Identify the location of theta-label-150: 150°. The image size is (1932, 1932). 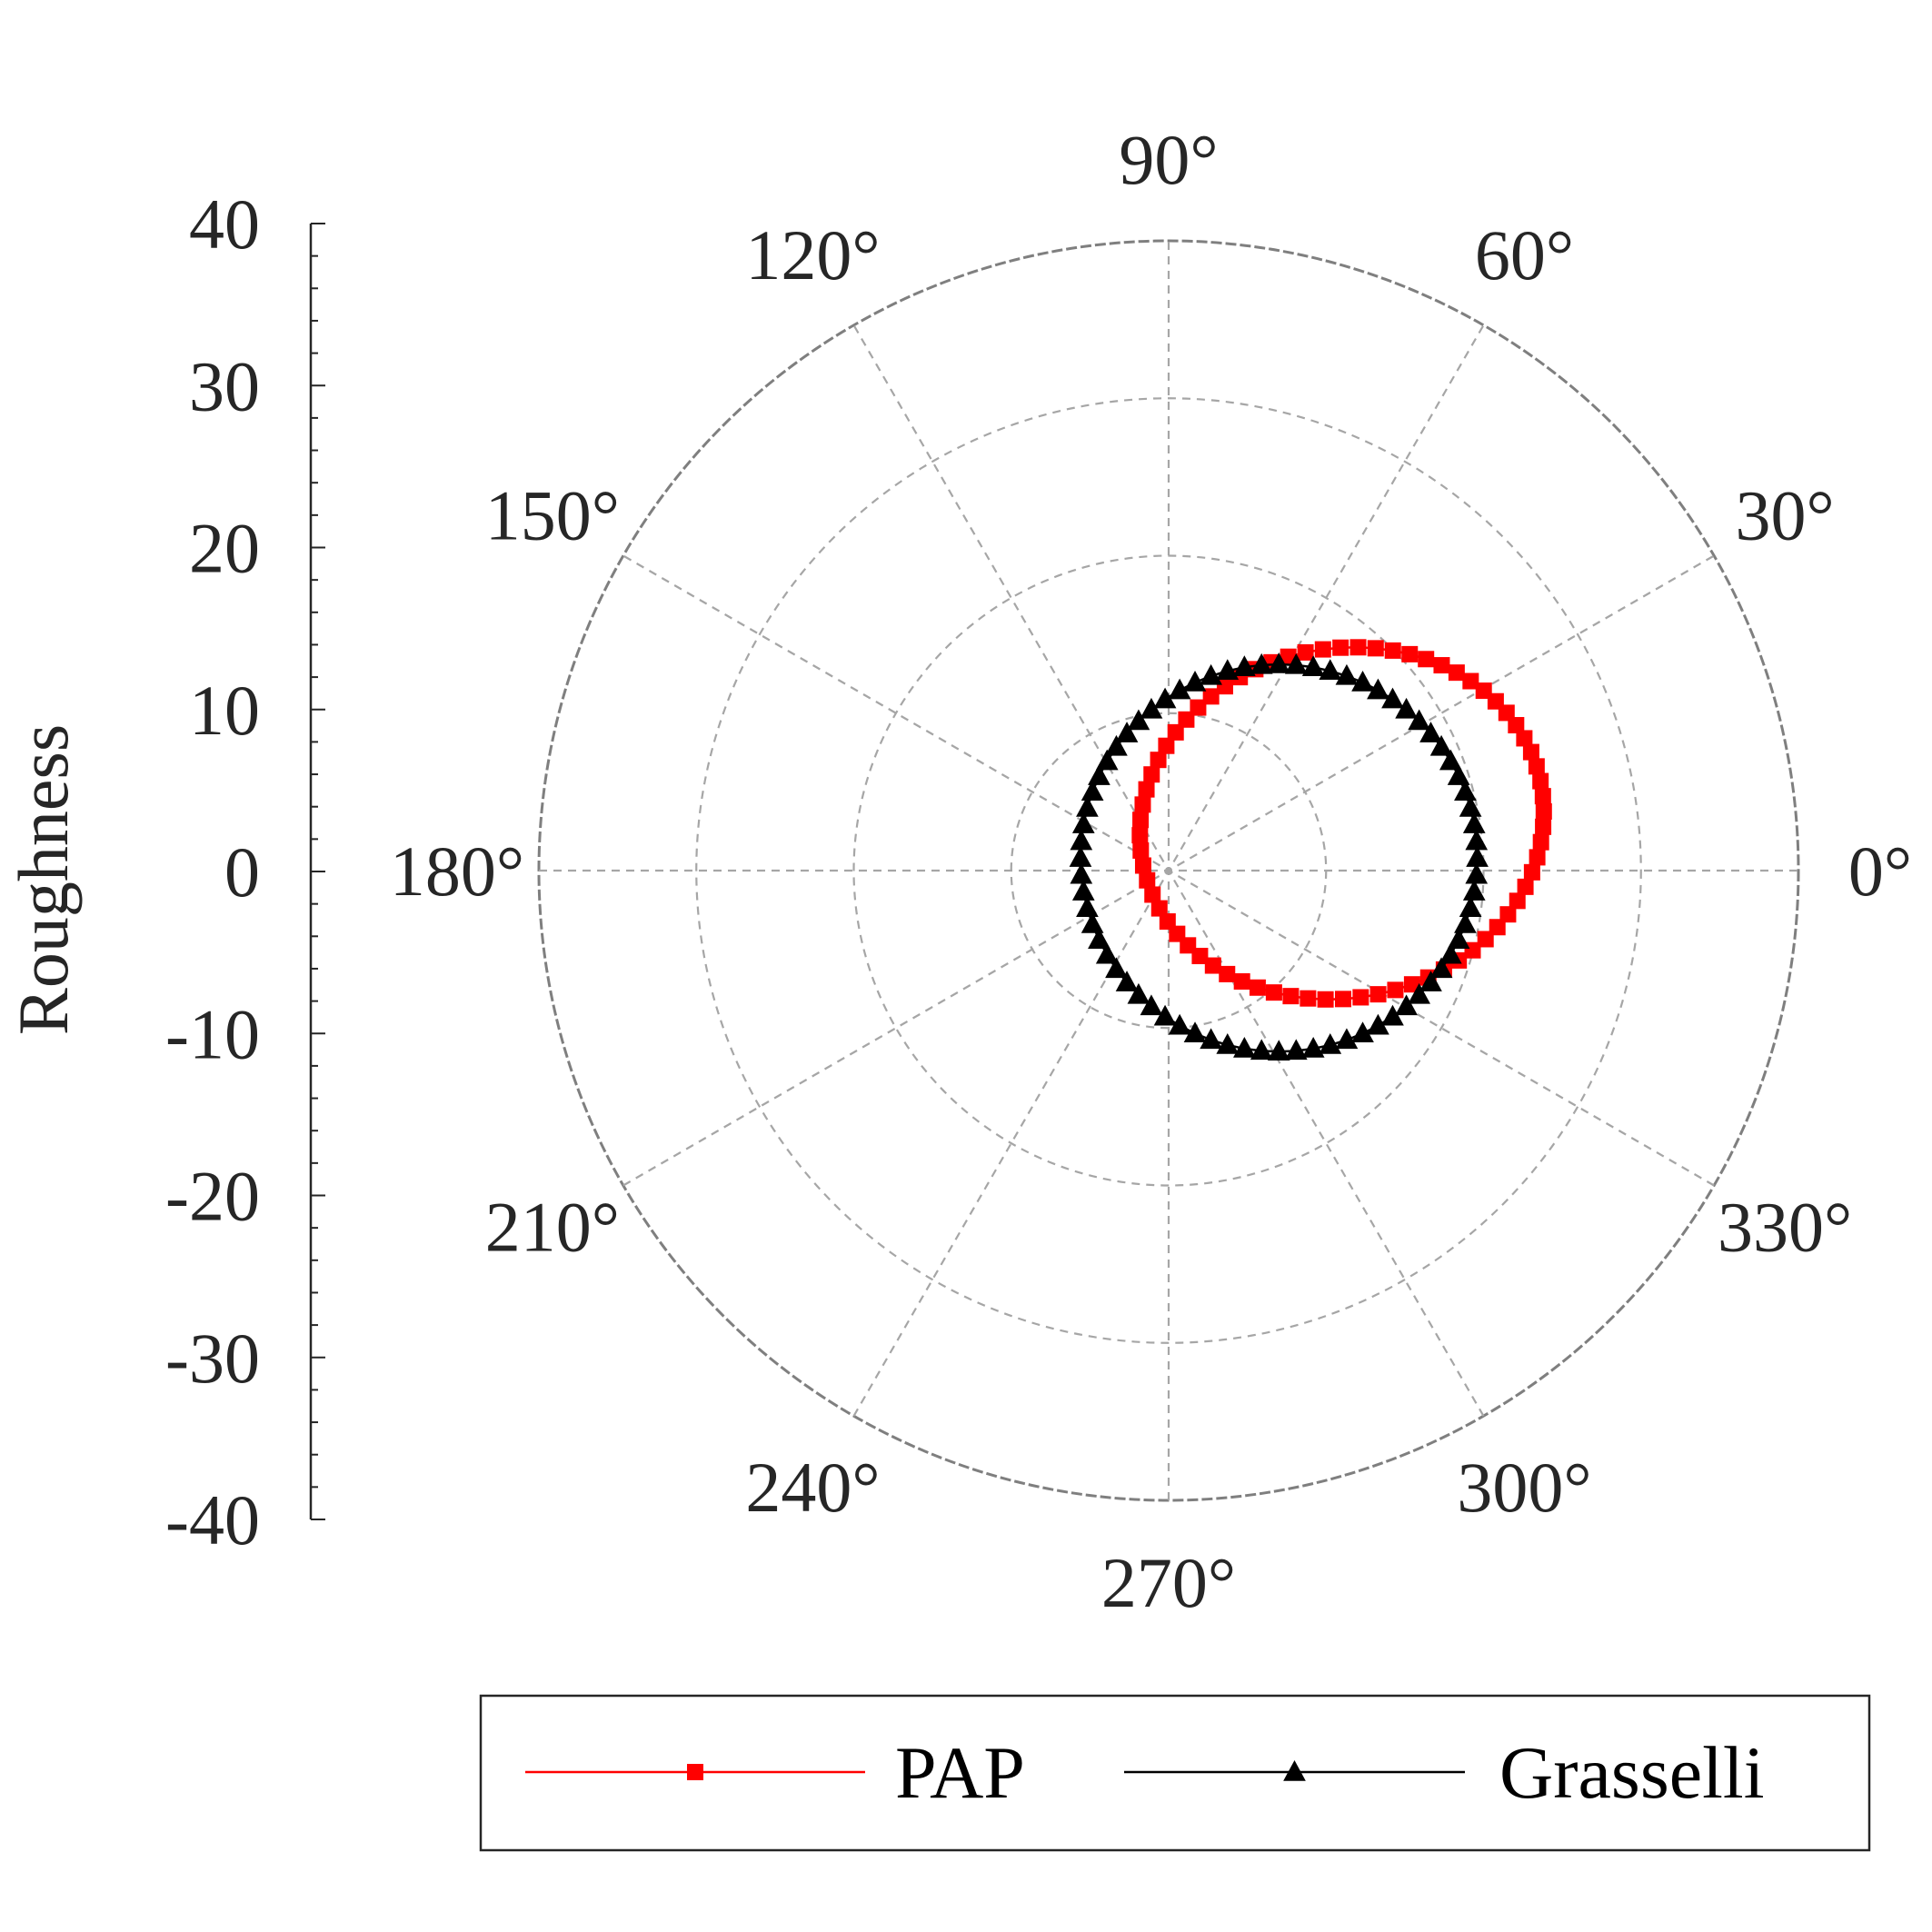
(552, 516).